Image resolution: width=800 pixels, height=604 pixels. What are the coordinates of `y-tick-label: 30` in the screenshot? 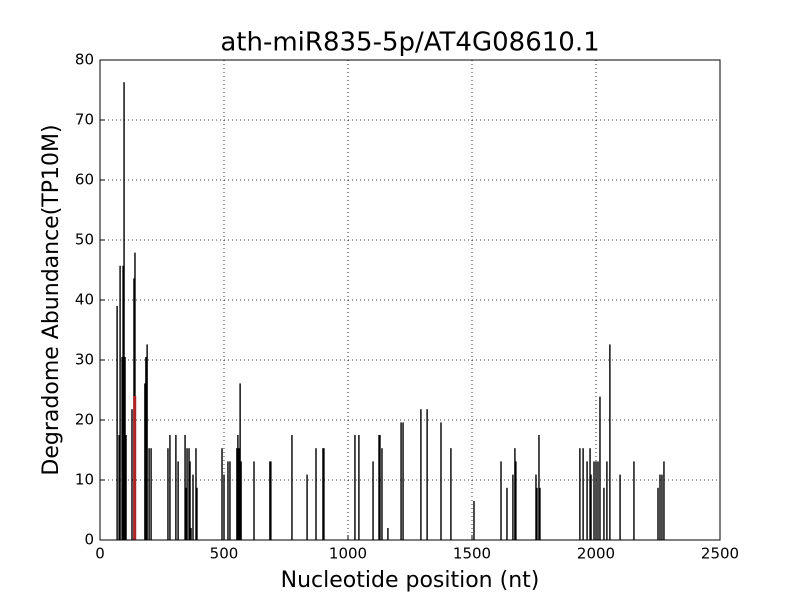 It's located at (84, 360).